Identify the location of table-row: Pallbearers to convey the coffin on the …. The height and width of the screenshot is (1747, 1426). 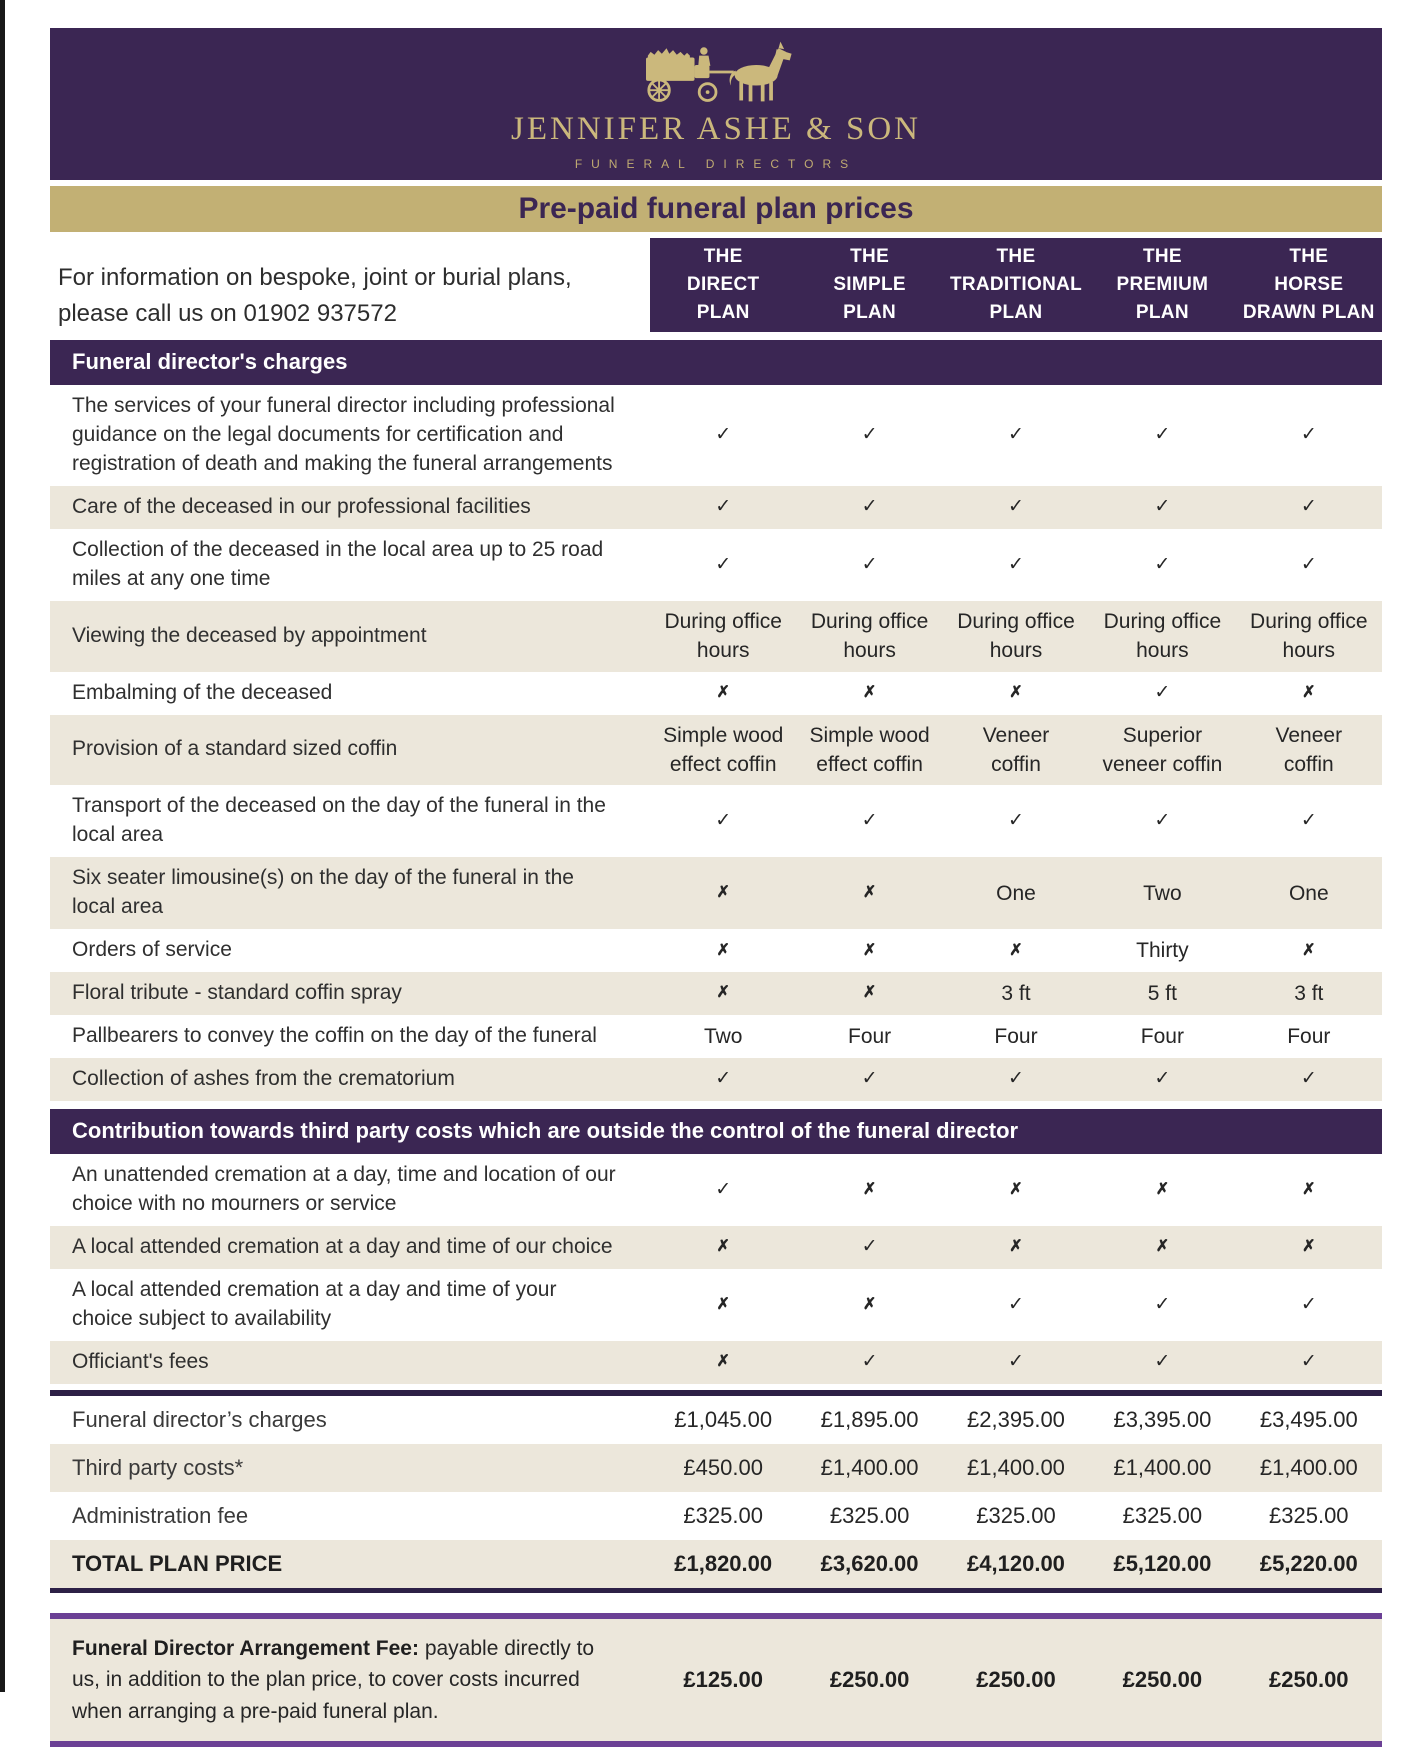
(716, 1036).